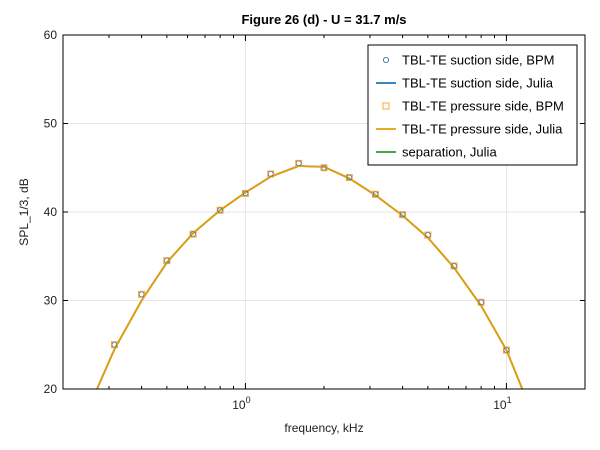 This screenshot has width=600, height=450. What do you see at coordinates (386, 60) in the screenshot?
I see `legend-swatch-circle` at bounding box center [386, 60].